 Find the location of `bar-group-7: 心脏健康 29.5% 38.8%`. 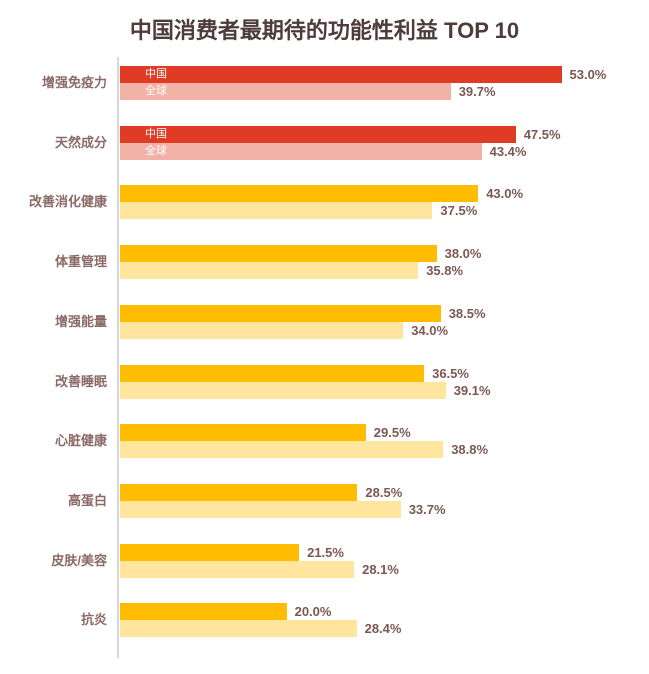

bar-group-7: 心脏健康 29.5% 38.8% is located at coordinates (352, 441).